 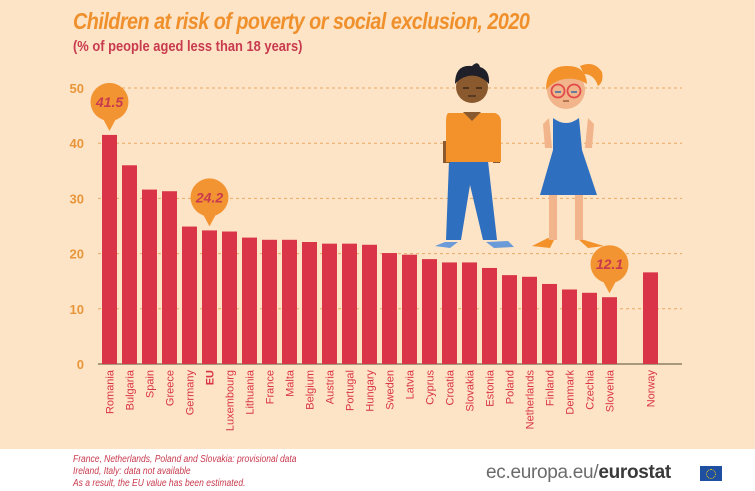 I want to click on chart-subtitle: (% of people aged less than 18 years), so click(x=188, y=46).